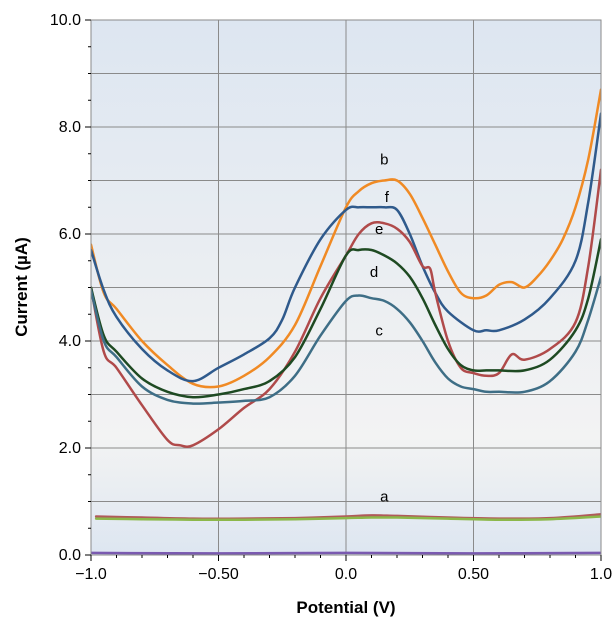  What do you see at coordinates (70, 555) in the screenshot?
I see `y-tick-label: 0.0` at bounding box center [70, 555].